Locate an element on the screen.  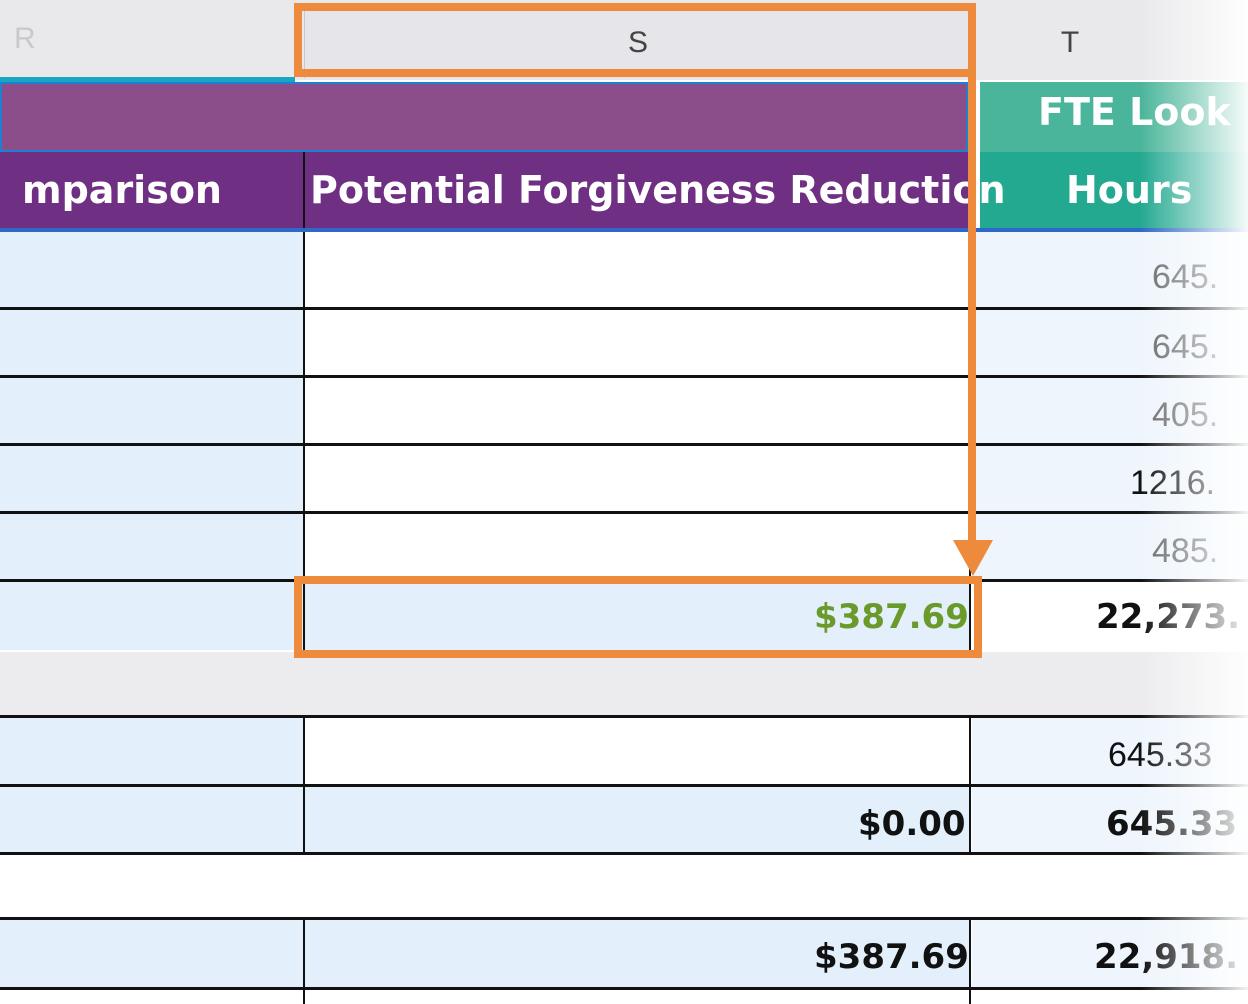
highlight-column-s-box is located at coordinates (635, 40).